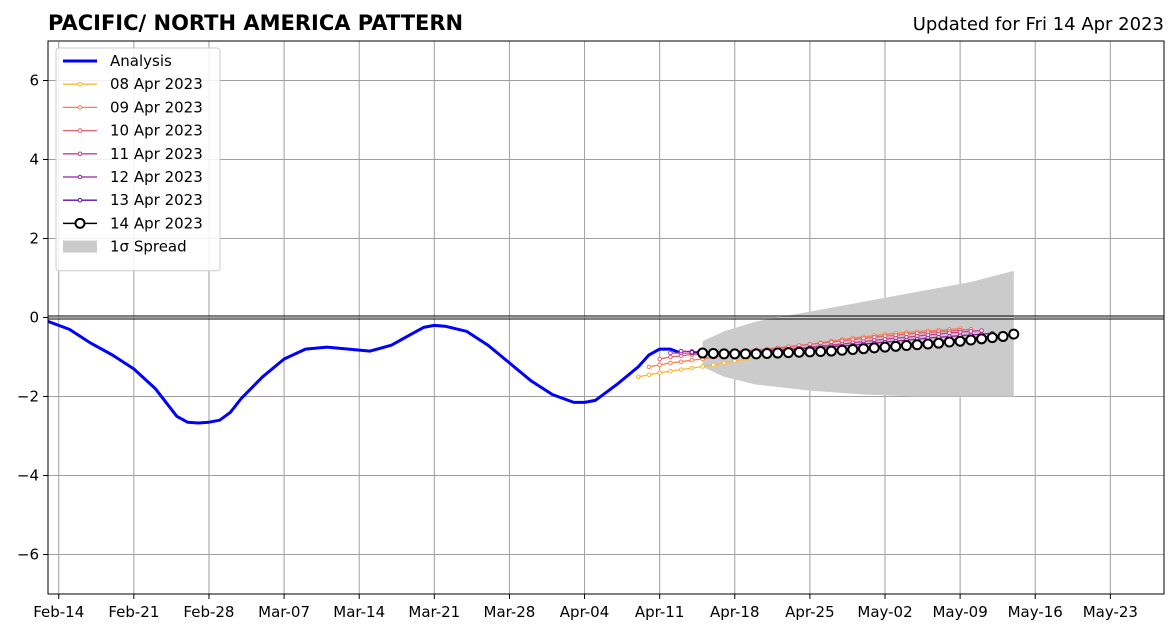 This screenshot has height=633, width=1176. Describe the element at coordinates (255, 23) in the screenshot. I see `chart-title: PACIFIC/ NORTH AMERICA PATTERN` at that location.